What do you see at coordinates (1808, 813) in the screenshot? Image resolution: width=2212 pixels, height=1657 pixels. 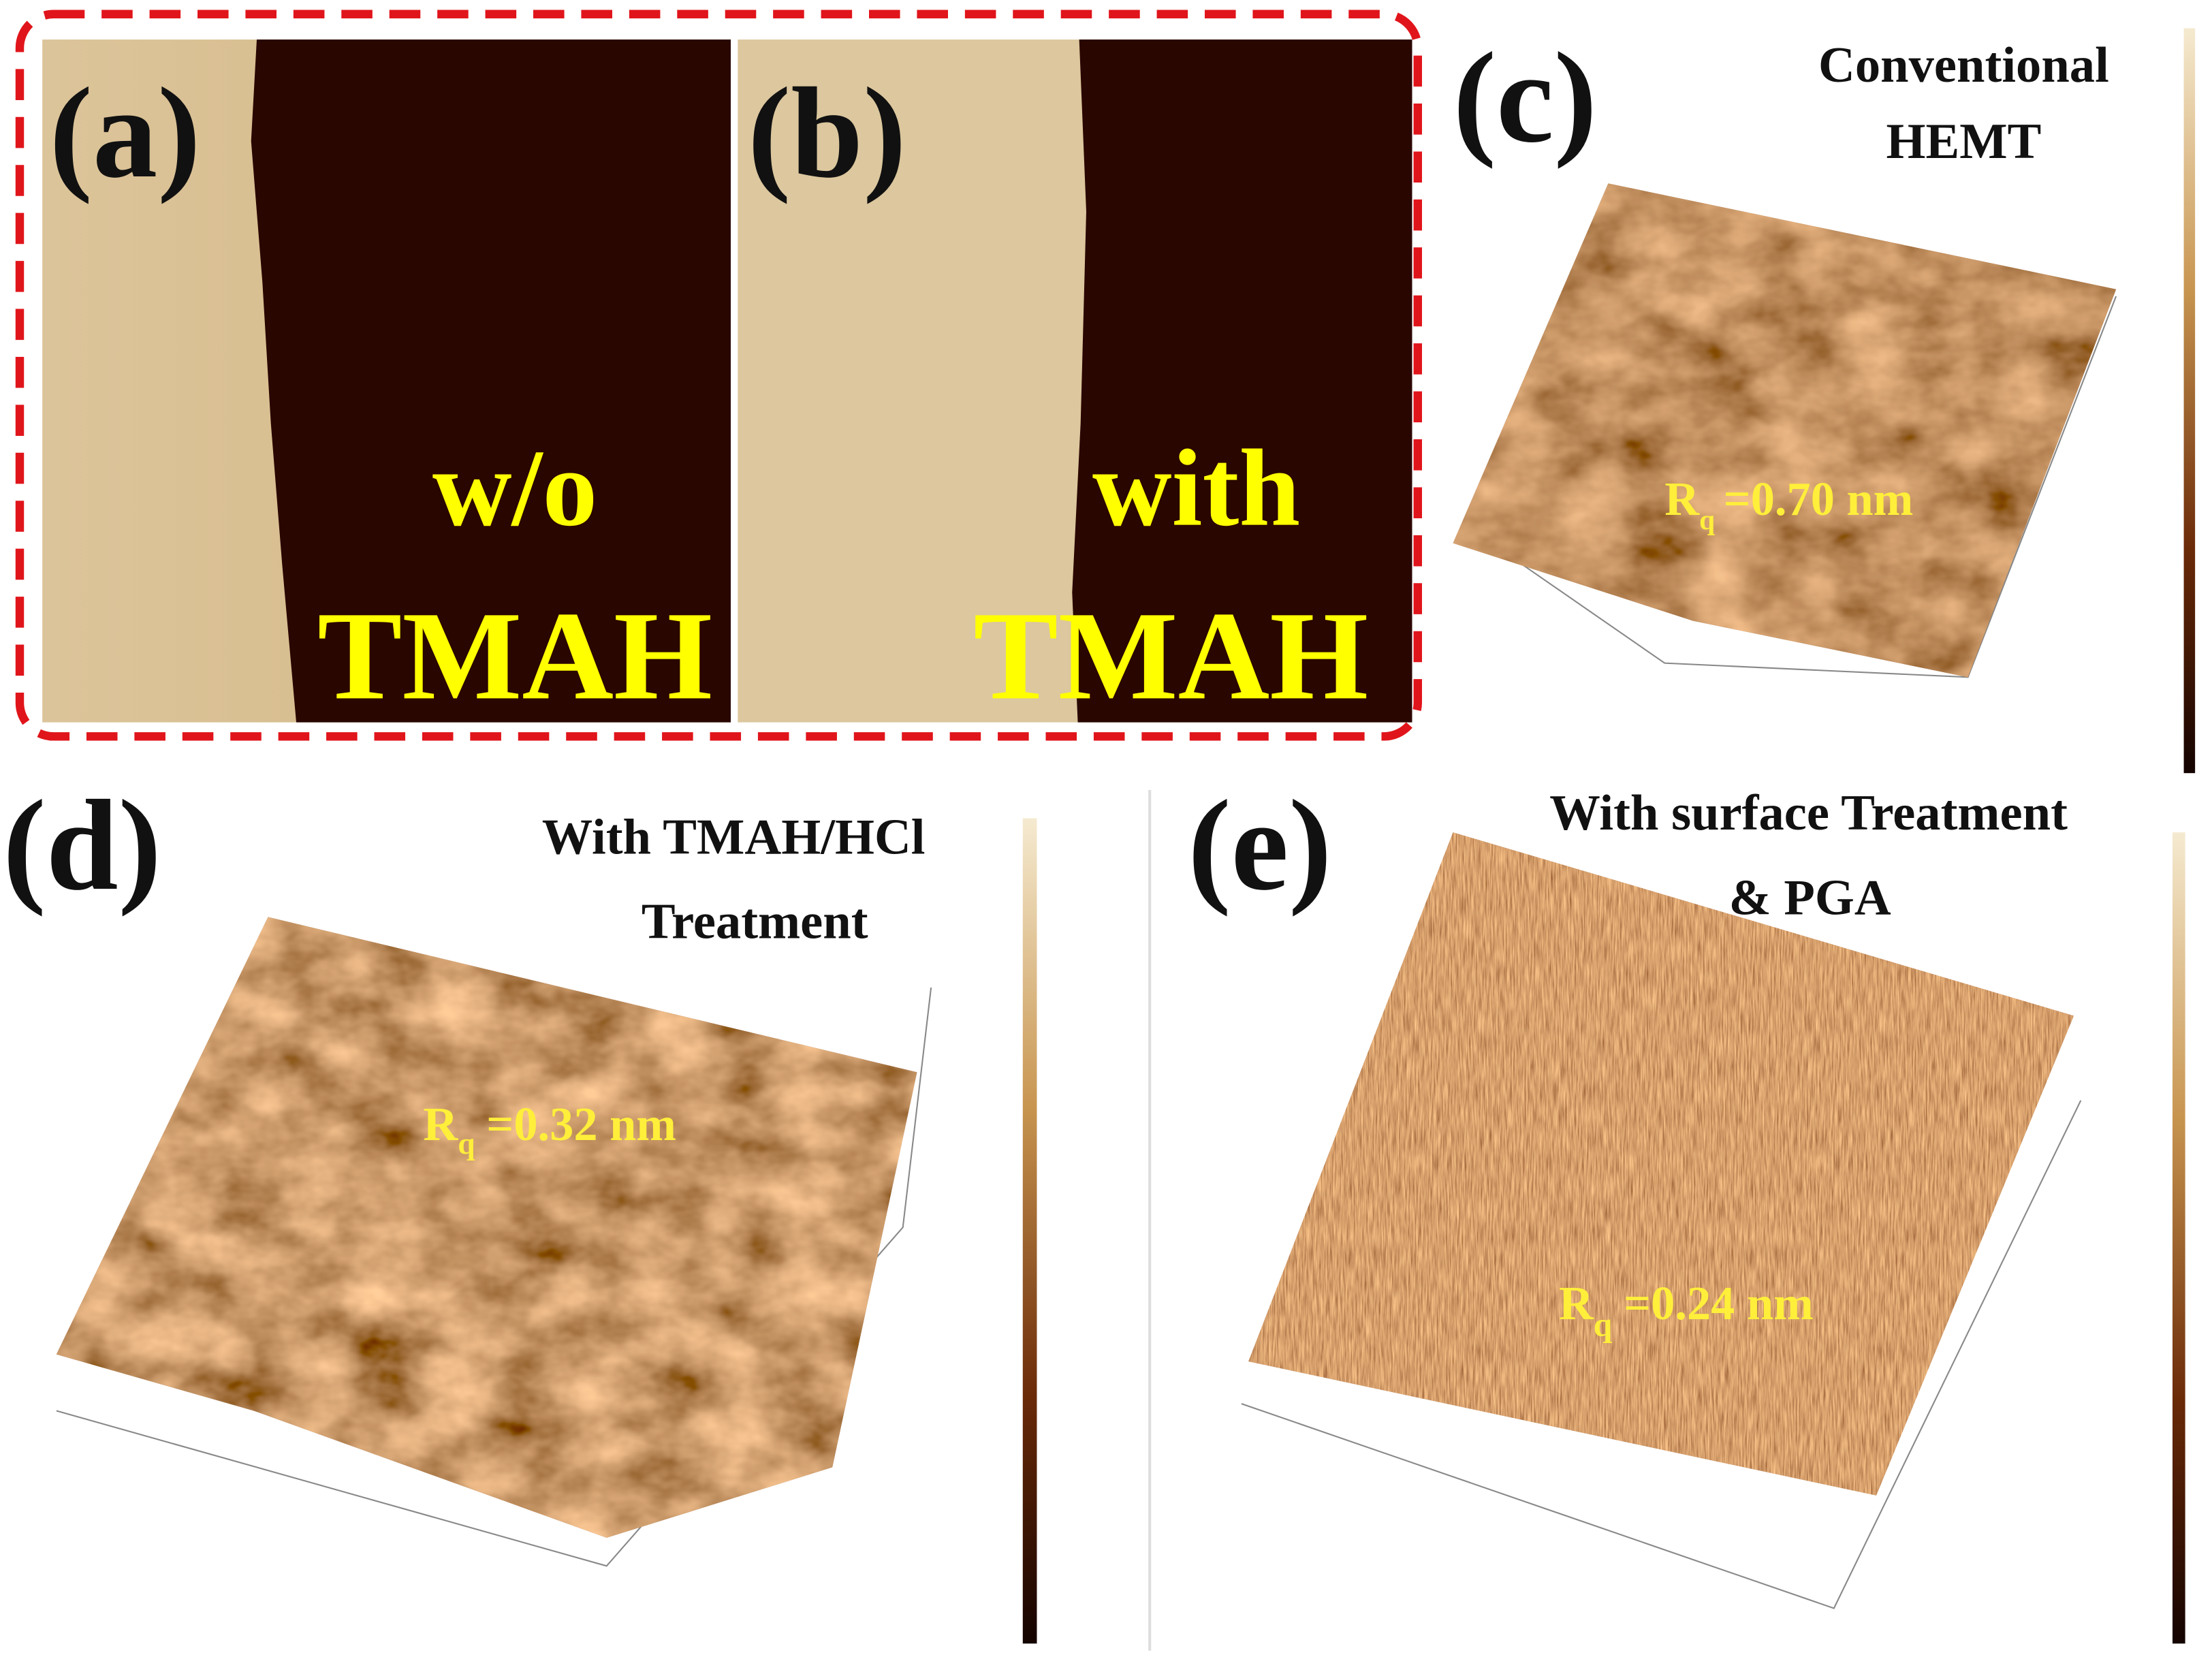 I see `panel-title: With surface Treatment` at bounding box center [1808, 813].